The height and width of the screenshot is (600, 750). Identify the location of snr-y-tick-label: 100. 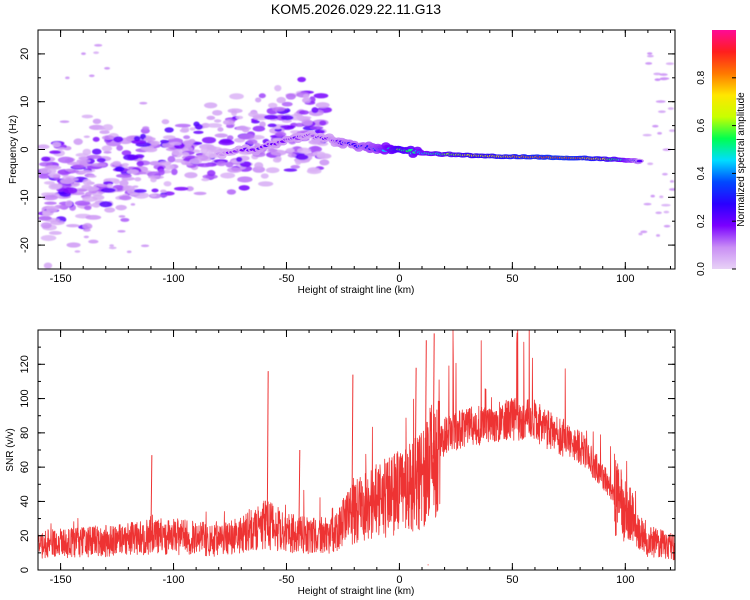
(25, 398).